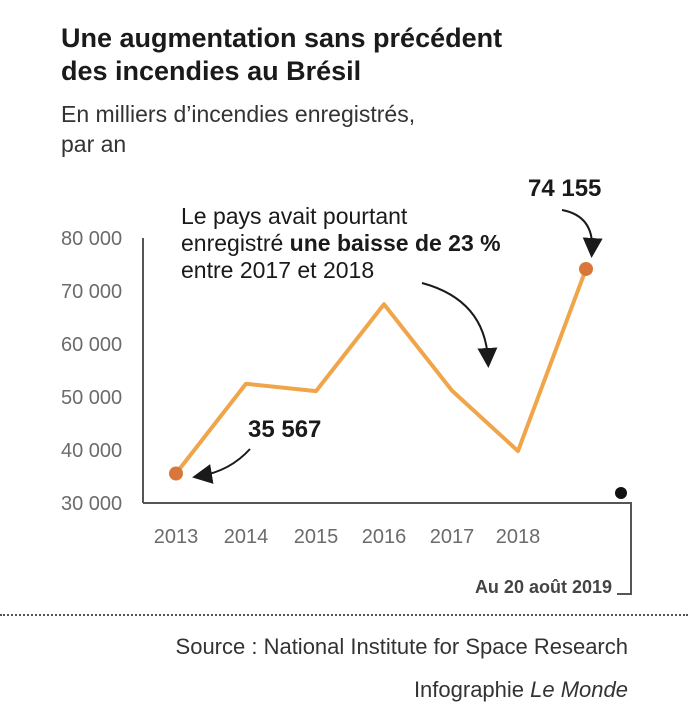 The height and width of the screenshot is (725, 688). What do you see at coordinates (94, 144) in the screenshot?
I see `subtitle-line-2: par an` at bounding box center [94, 144].